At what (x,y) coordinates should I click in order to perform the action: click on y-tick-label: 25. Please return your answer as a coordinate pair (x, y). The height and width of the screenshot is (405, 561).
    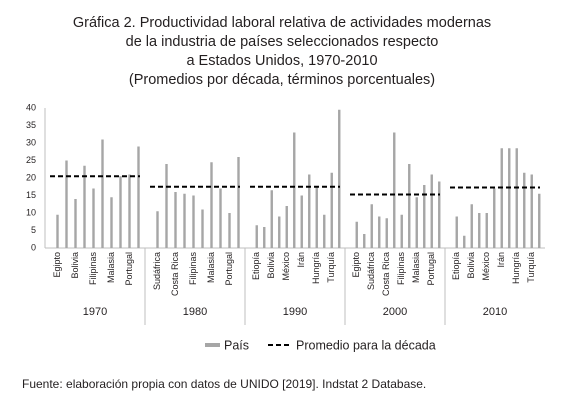
    Looking at the image, I should click on (31, 160).